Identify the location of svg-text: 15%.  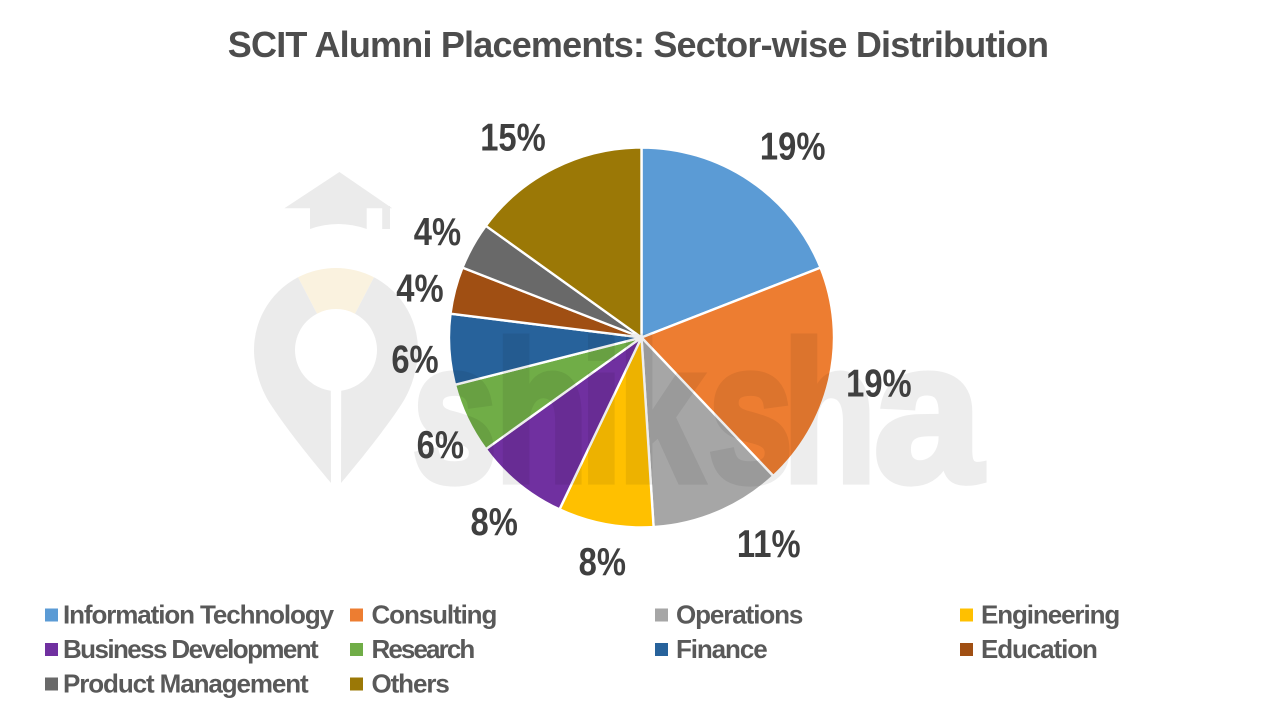
(513, 137).